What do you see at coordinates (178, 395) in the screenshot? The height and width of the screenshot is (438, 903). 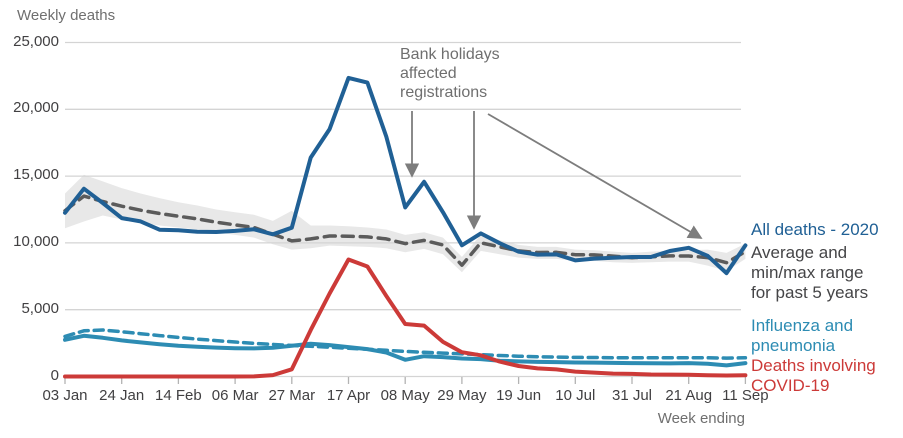 I see `x-tick-label: 14 Feb` at bounding box center [178, 395].